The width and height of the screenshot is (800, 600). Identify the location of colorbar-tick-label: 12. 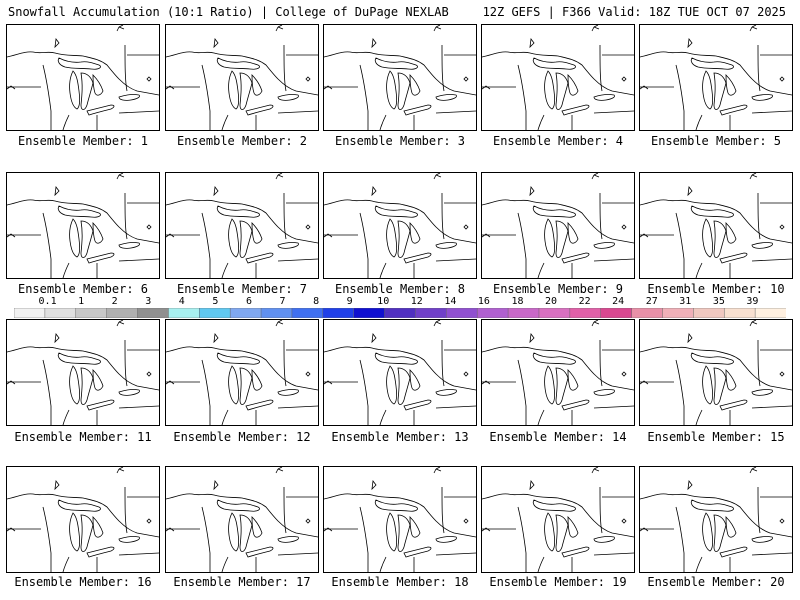
(416, 301).